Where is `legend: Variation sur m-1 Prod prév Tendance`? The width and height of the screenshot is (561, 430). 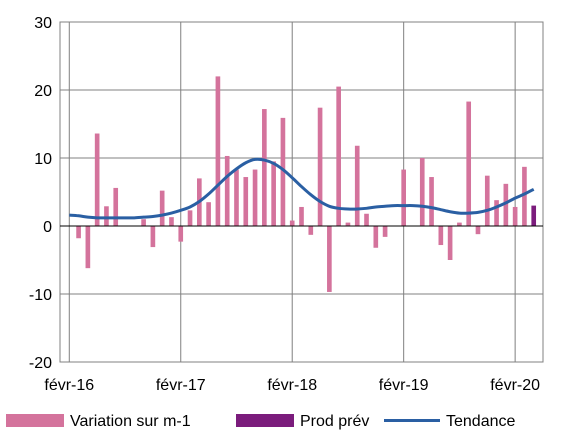
legend: Variation sur m-1 Prod prév Tendance is located at coordinates (260, 421).